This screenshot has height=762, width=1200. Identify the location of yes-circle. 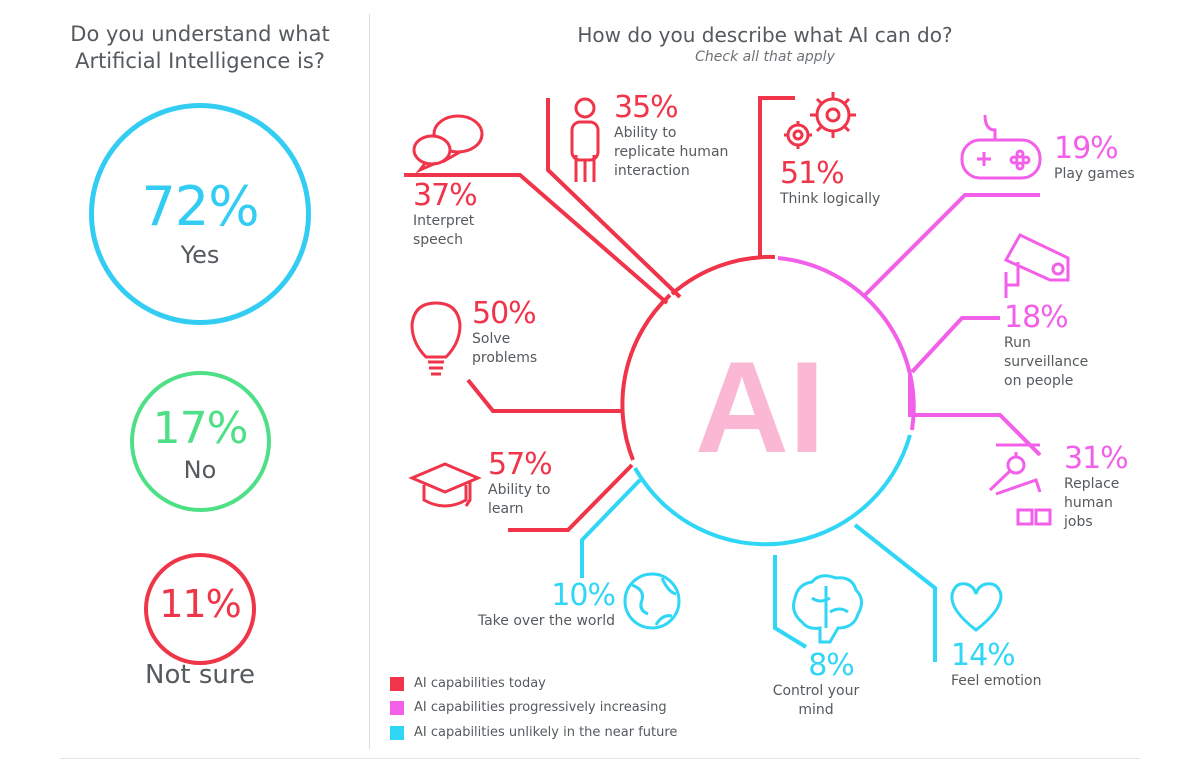
(200, 214).